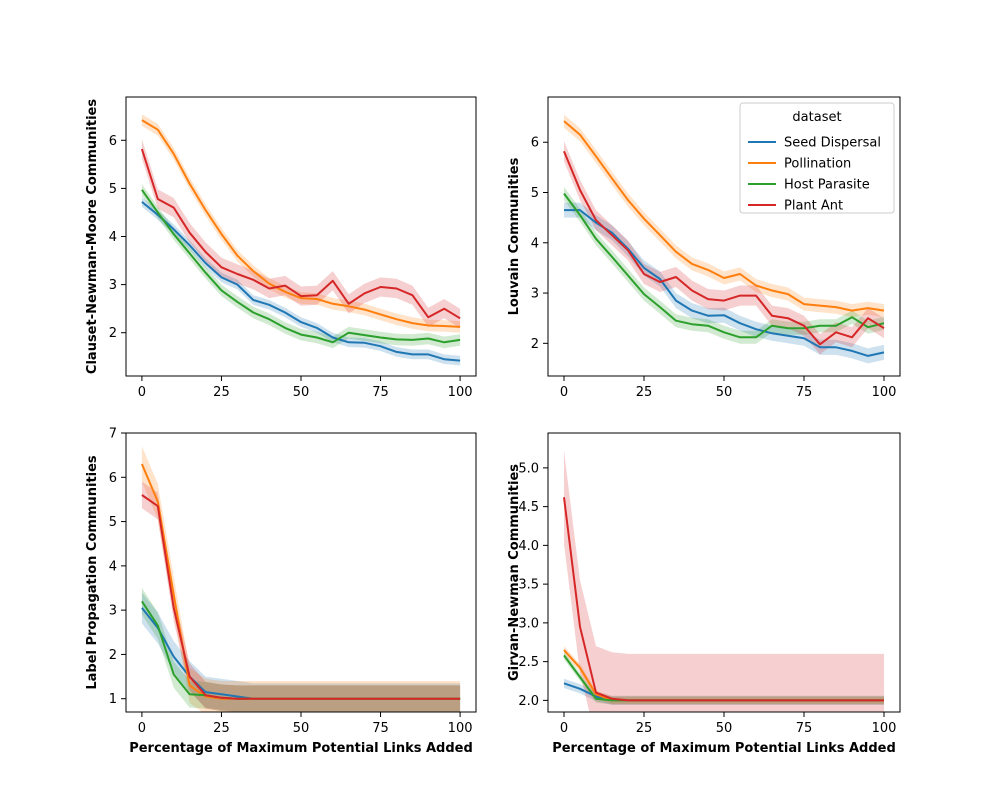 The width and height of the screenshot is (1000, 800). What do you see at coordinates (832, 143) in the screenshot?
I see `legend-entry-seed-dispersal: Seed Dispersal` at bounding box center [832, 143].